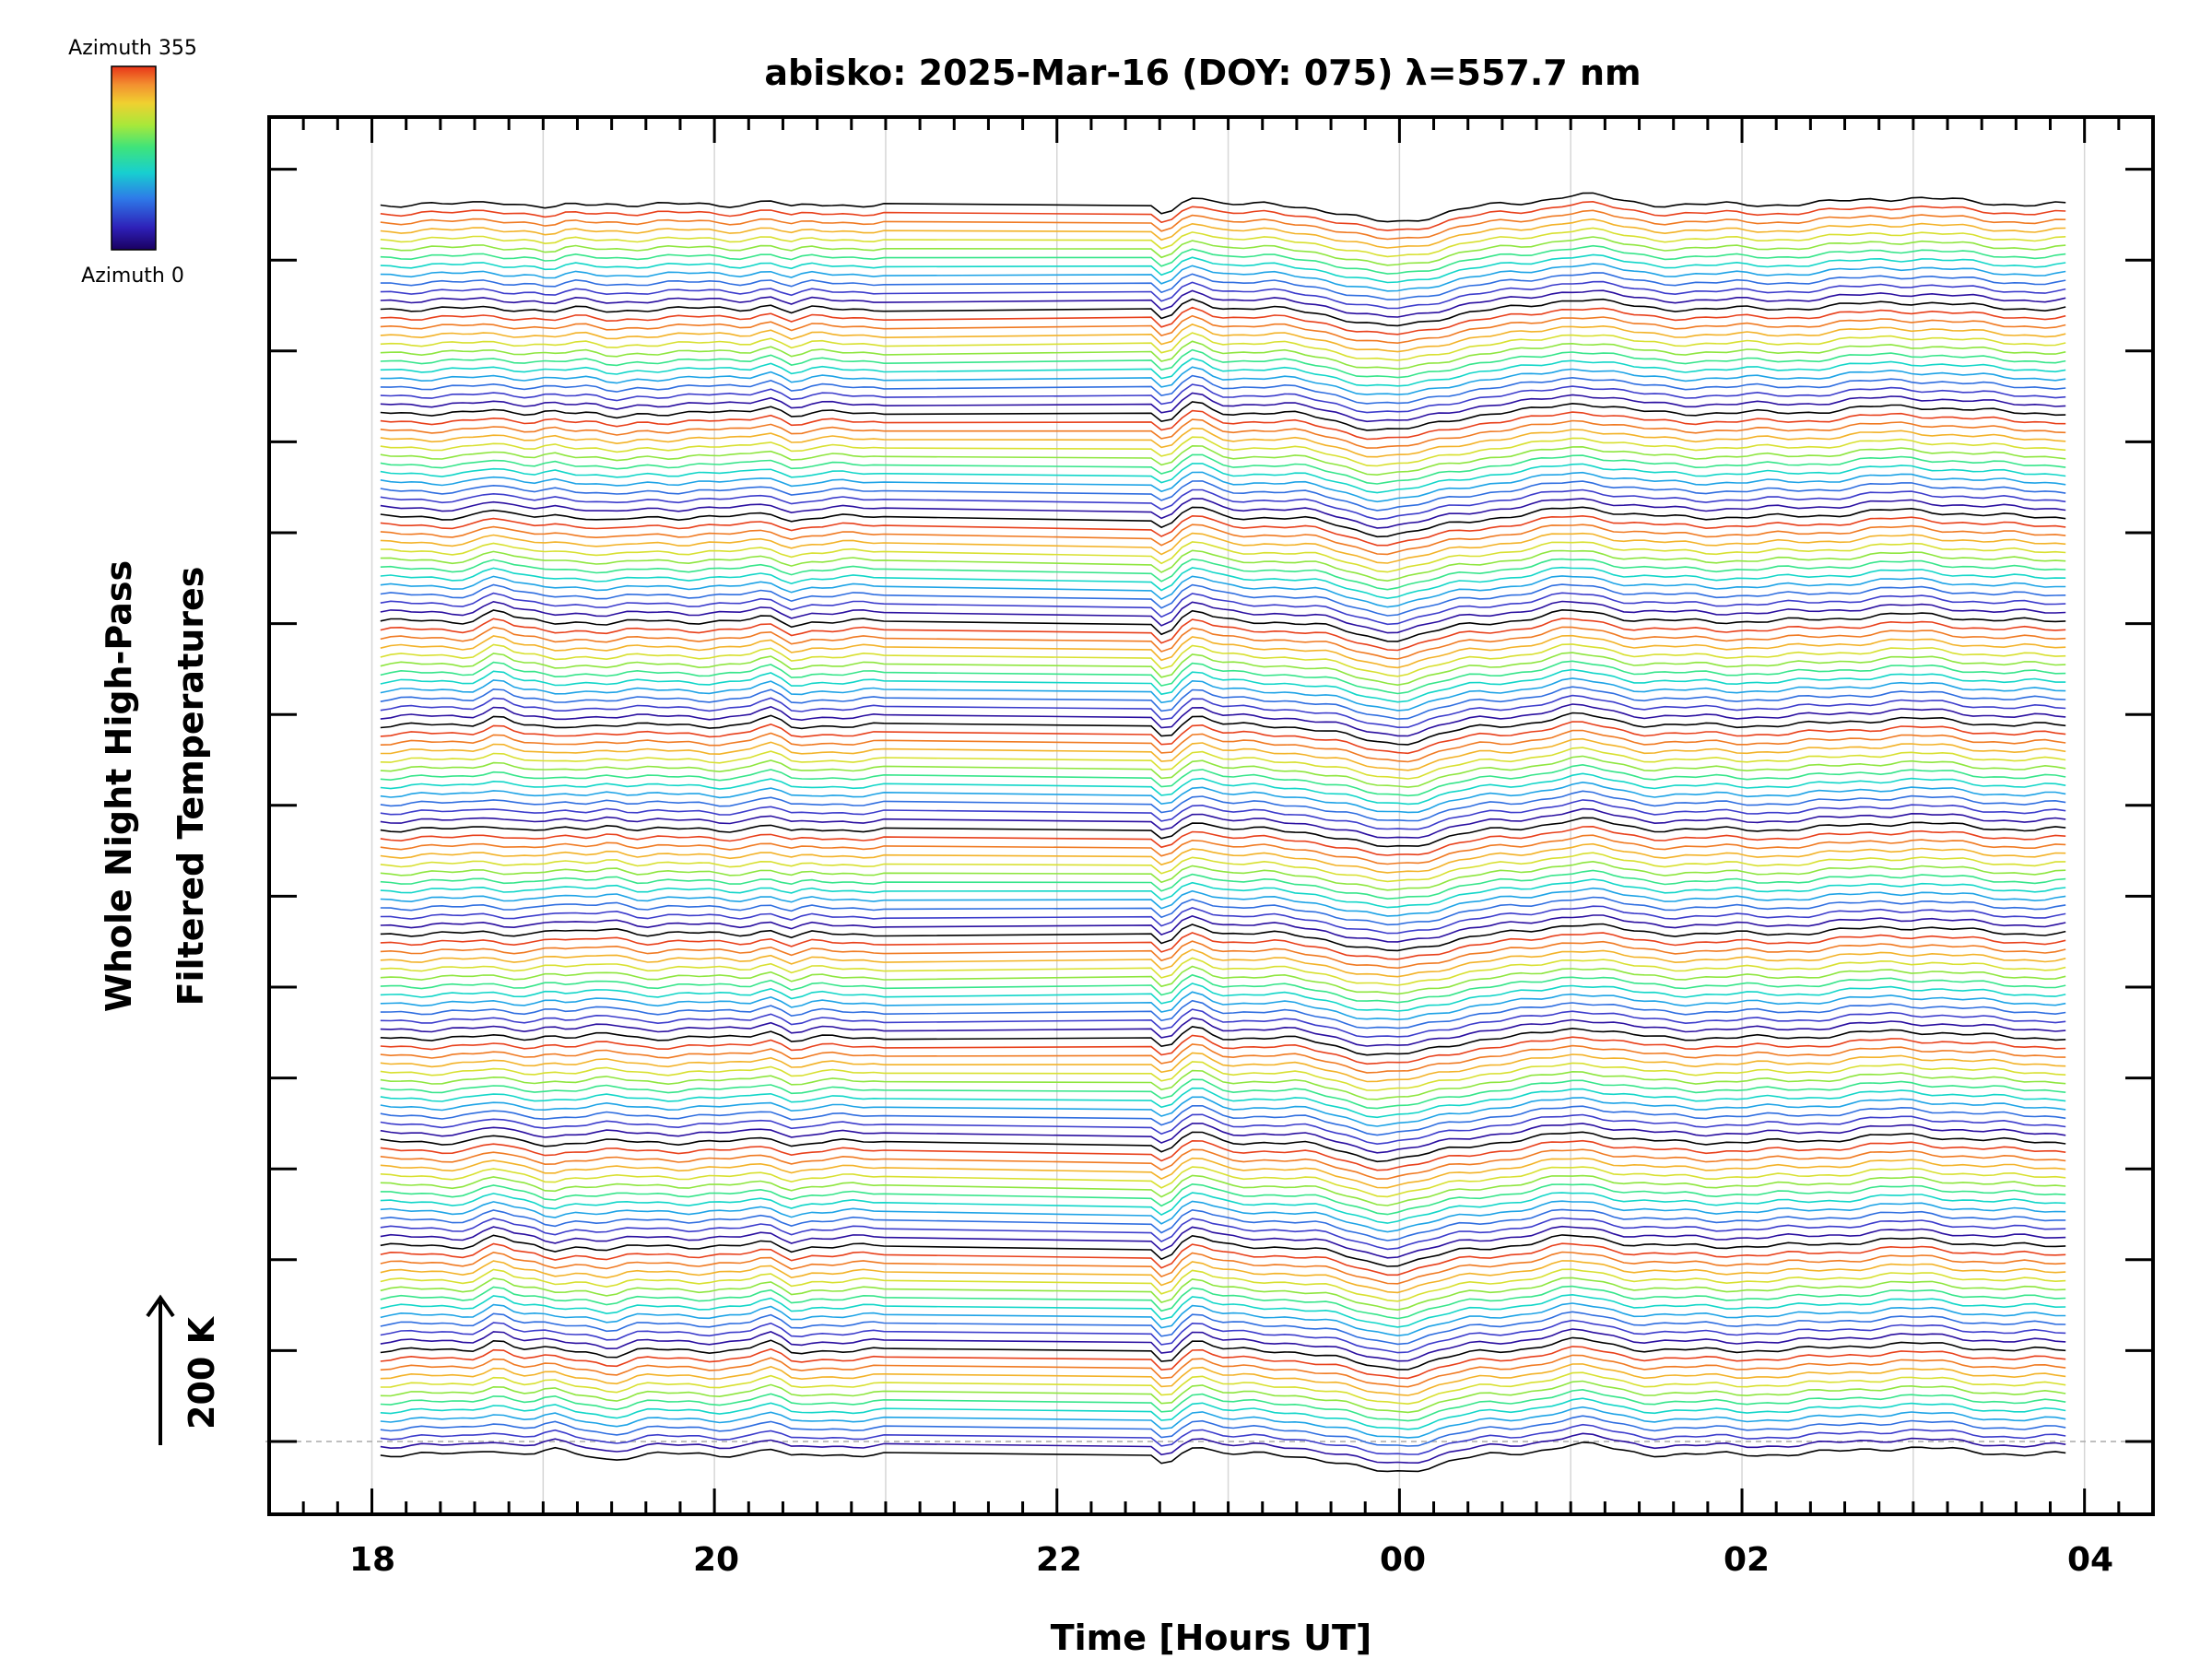 This screenshot has width=2212, height=1659. I want to click on x-tick-label: 18, so click(372, 1560).